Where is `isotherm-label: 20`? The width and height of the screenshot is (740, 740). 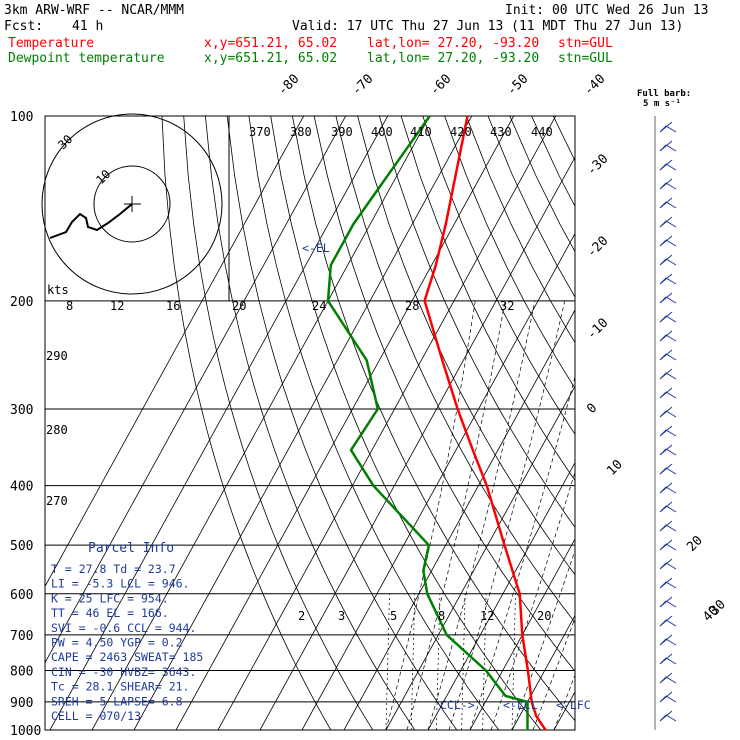 isotherm-label: 20 is located at coordinates (695, 544).